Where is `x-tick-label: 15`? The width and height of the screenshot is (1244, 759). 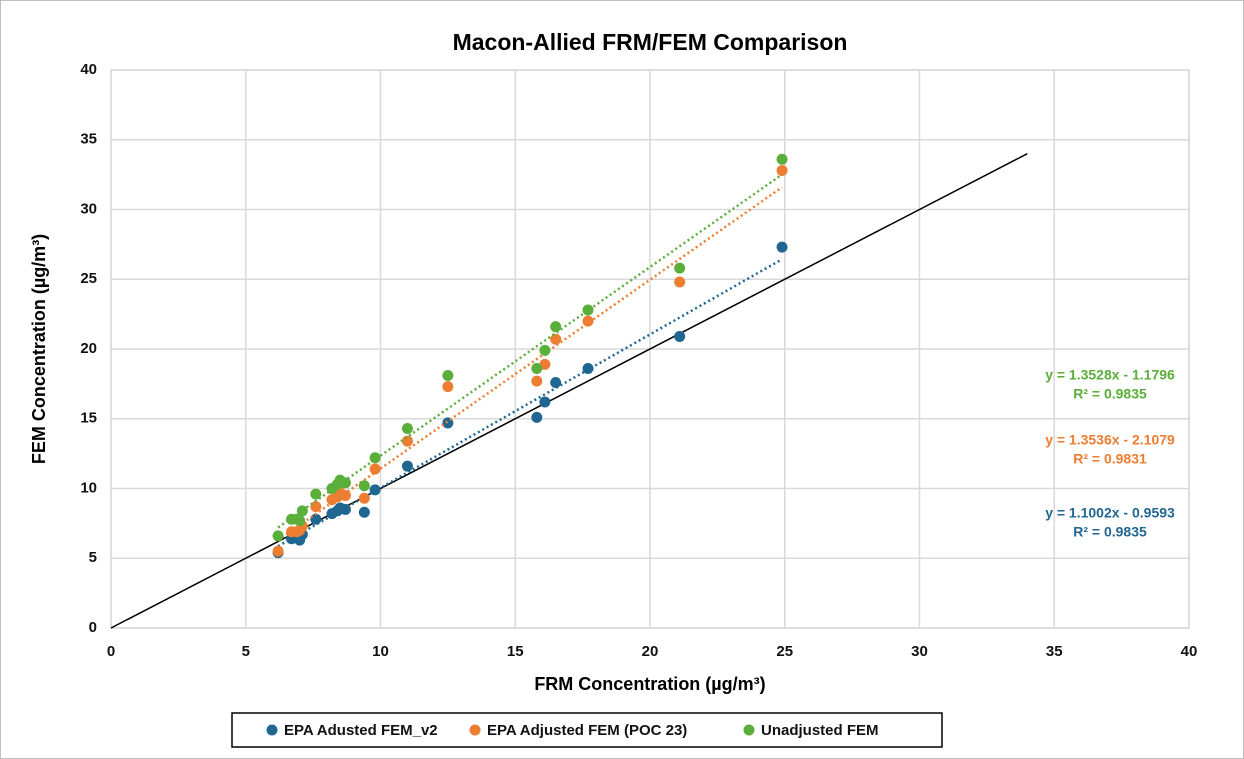
x-tick-label: 15 is located at coordinates (515, 651).